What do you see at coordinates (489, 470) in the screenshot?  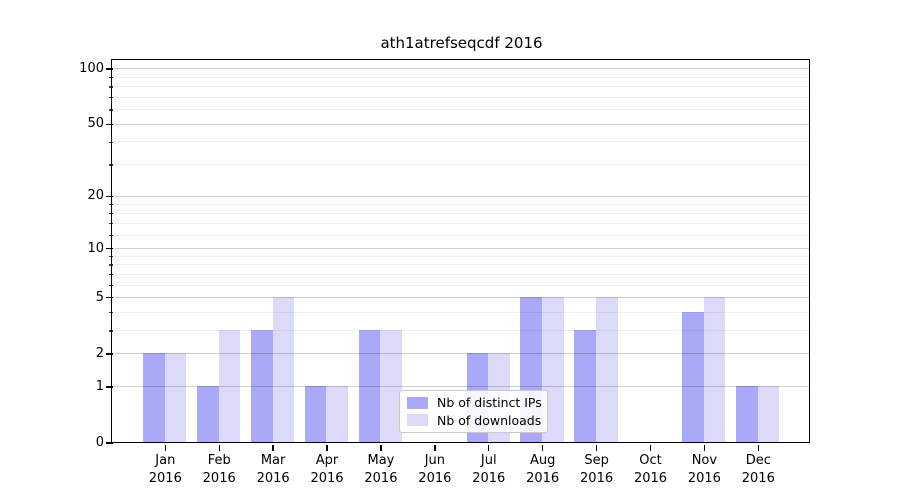 I see `x-tick-label: Jul 2016` at bounding box center [489, 470].